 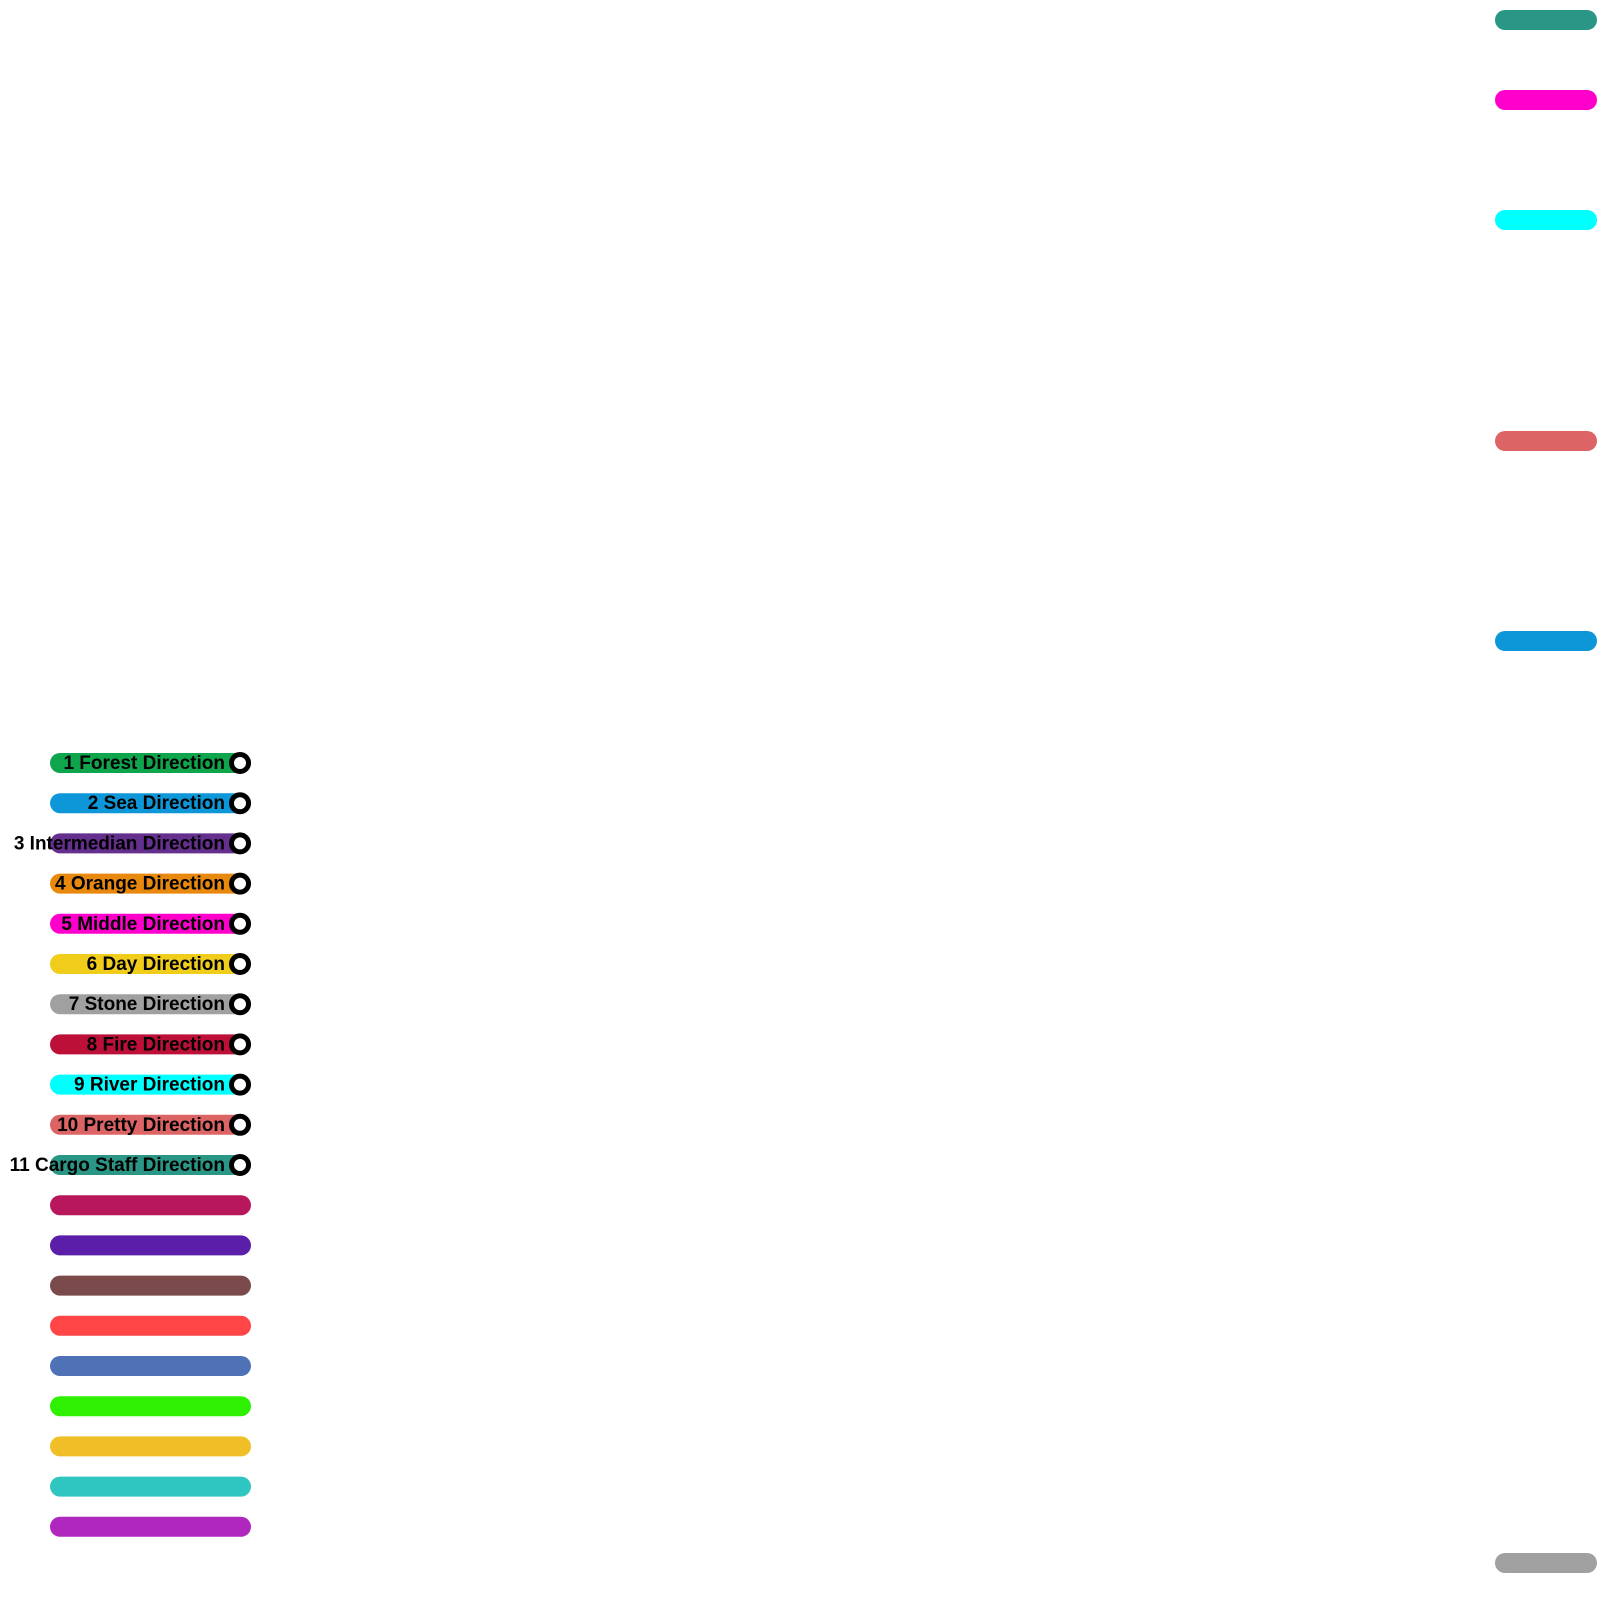 What do you see at coordinates (156, 964) in the screenshot?
I see `line-label: 6 Day Direction` at bounding box center [156, 964].